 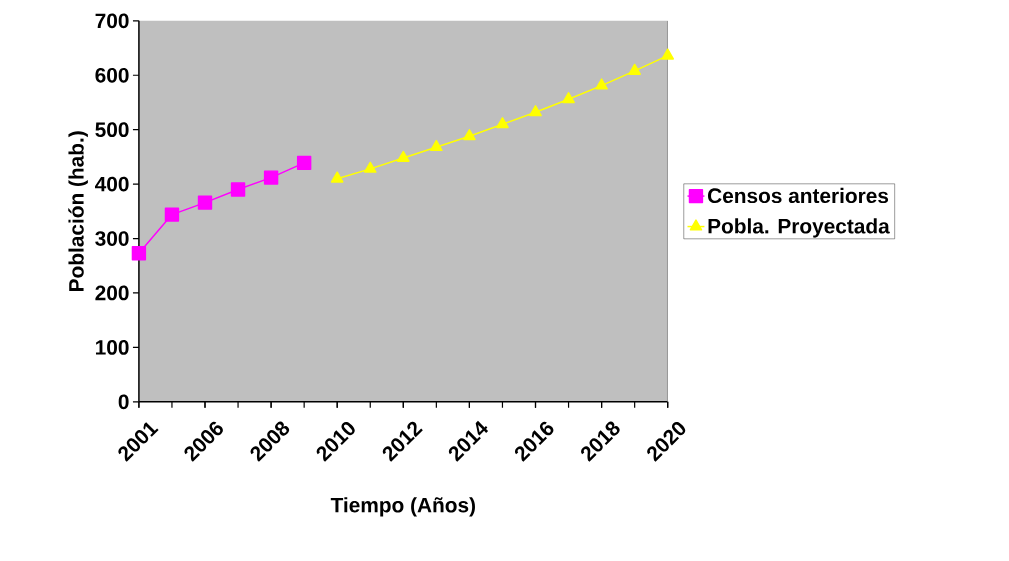 I want to click on y-tick-label: 500, so click(x=112, y=130).